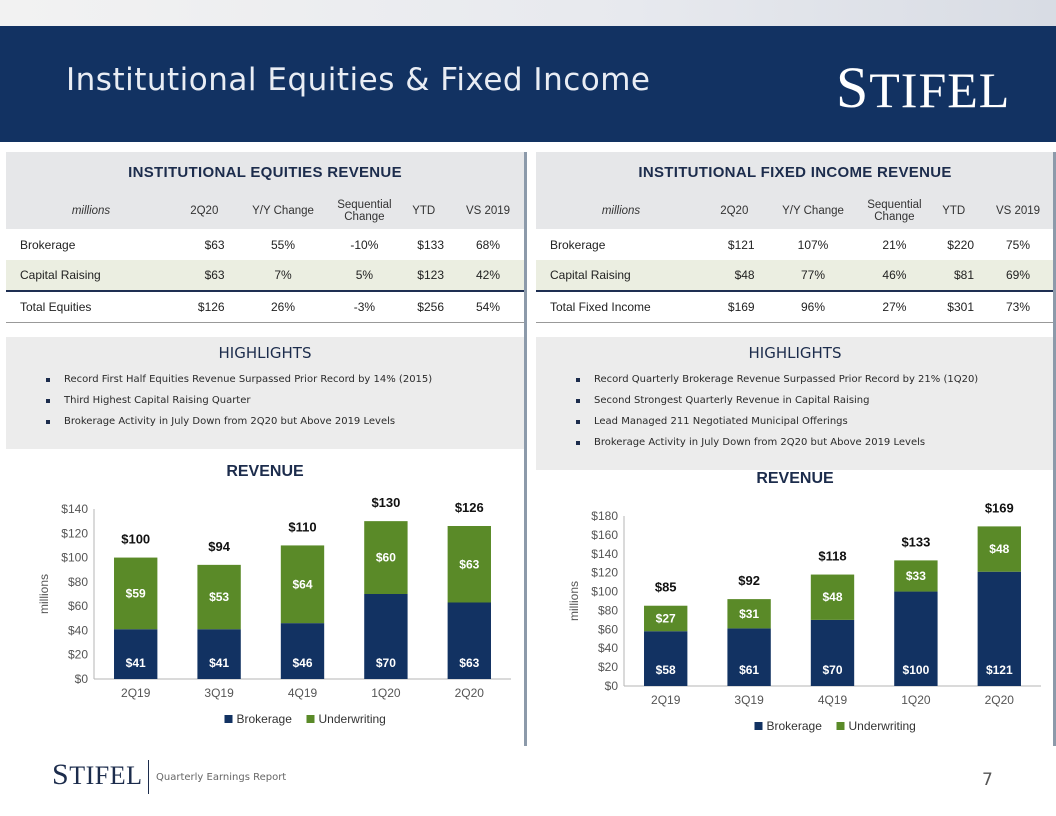 The width and height of the screenshot is (1056, 816). I want to click on bar-value-label: $46, so click(302, 663).